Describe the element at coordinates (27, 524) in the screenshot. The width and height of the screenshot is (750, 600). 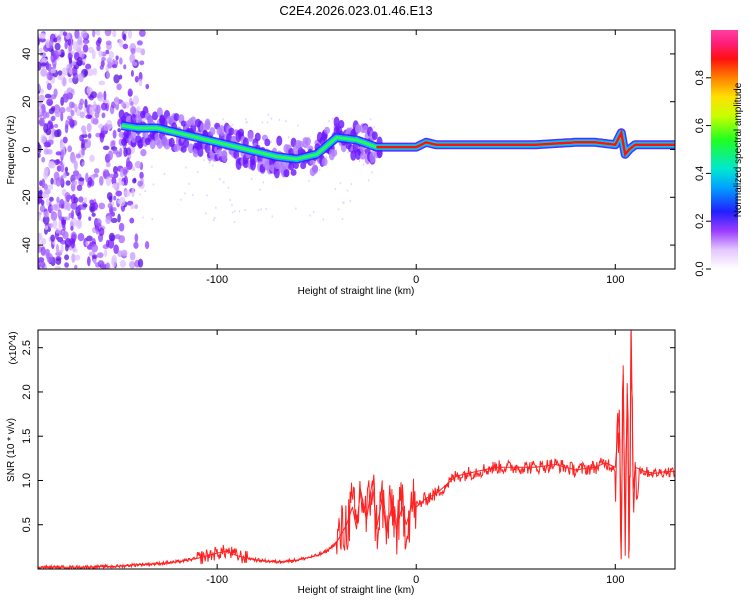
I see `snr-y-tick-label: 0.5` at that location.